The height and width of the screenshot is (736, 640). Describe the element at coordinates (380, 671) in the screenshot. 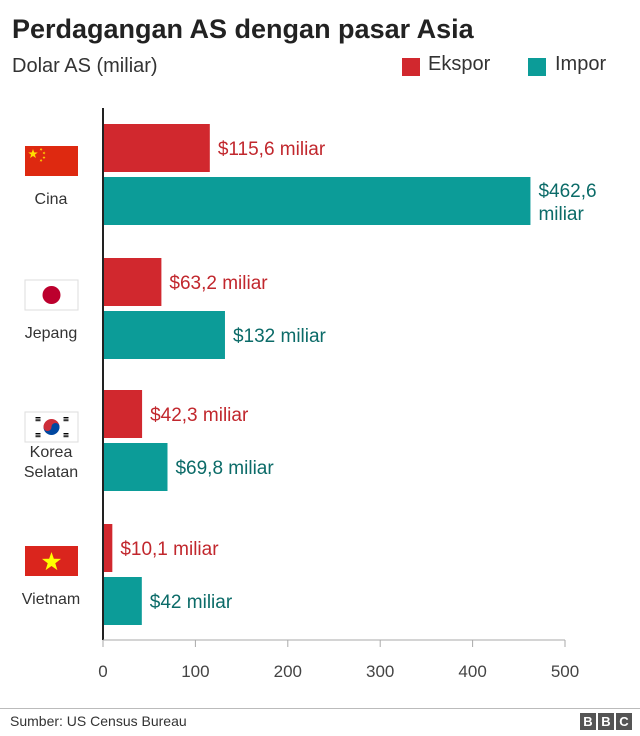

I see `x-tick-label: 300` at that location.